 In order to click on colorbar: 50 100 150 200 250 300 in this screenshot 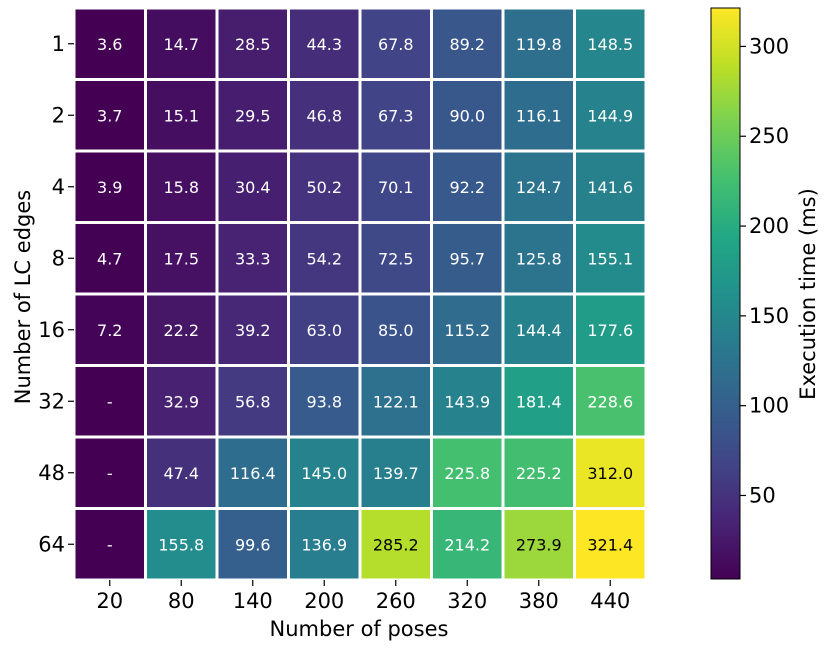, I will do `click(749, 293)`.